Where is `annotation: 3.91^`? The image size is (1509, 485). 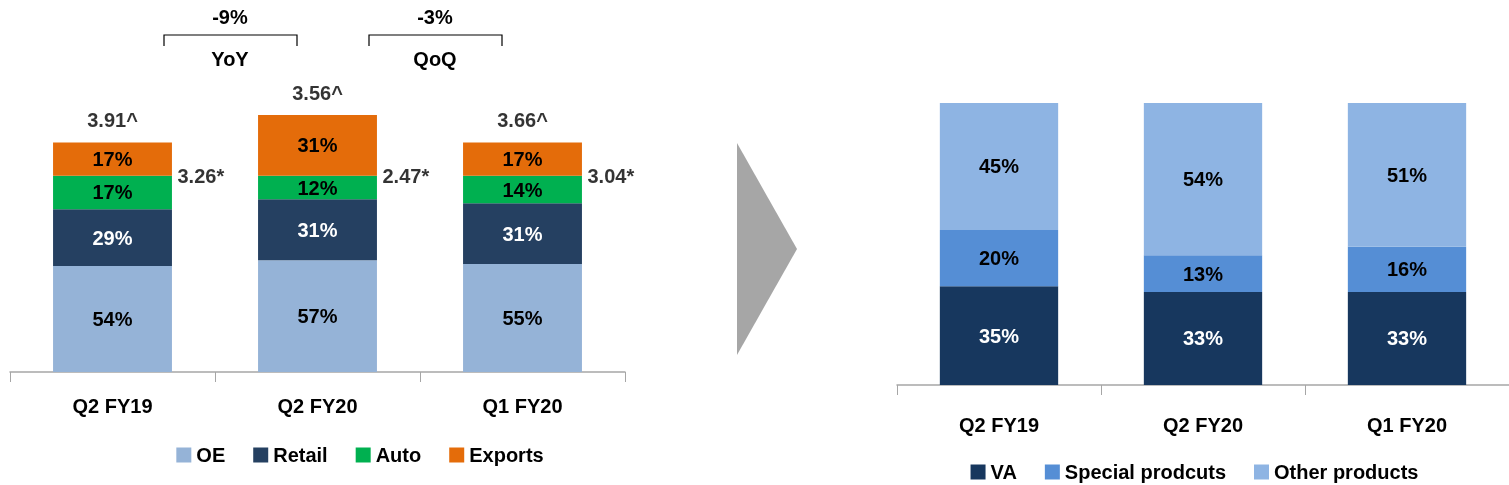 annotation: 3.91^ is located at coordinates (113, 120).